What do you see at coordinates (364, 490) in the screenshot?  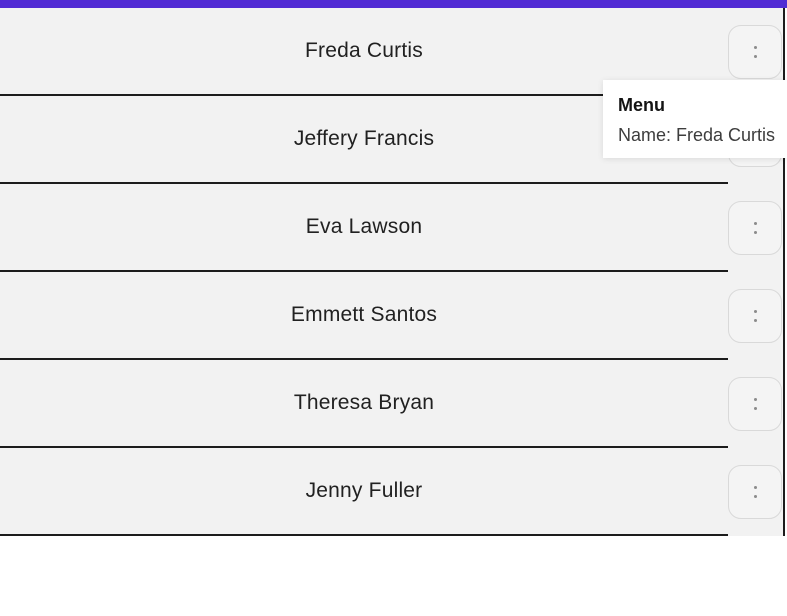 I see `person-name-label: Jenny Fuller` at bounding box center [364, 490].